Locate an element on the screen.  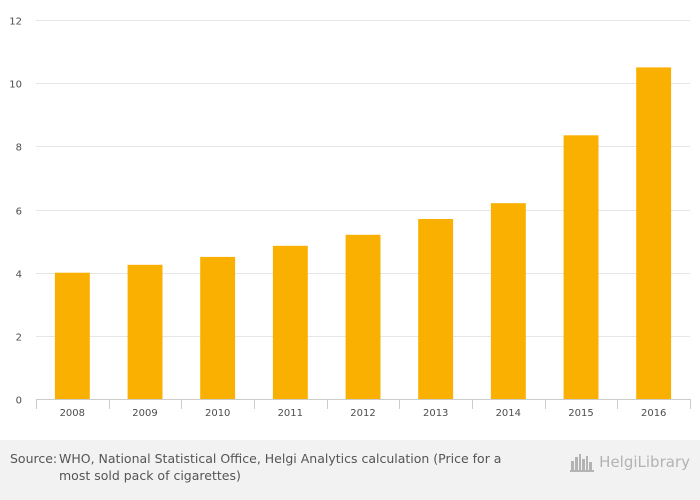
y-tick-label: 0 is located at coordinates (19, 401).